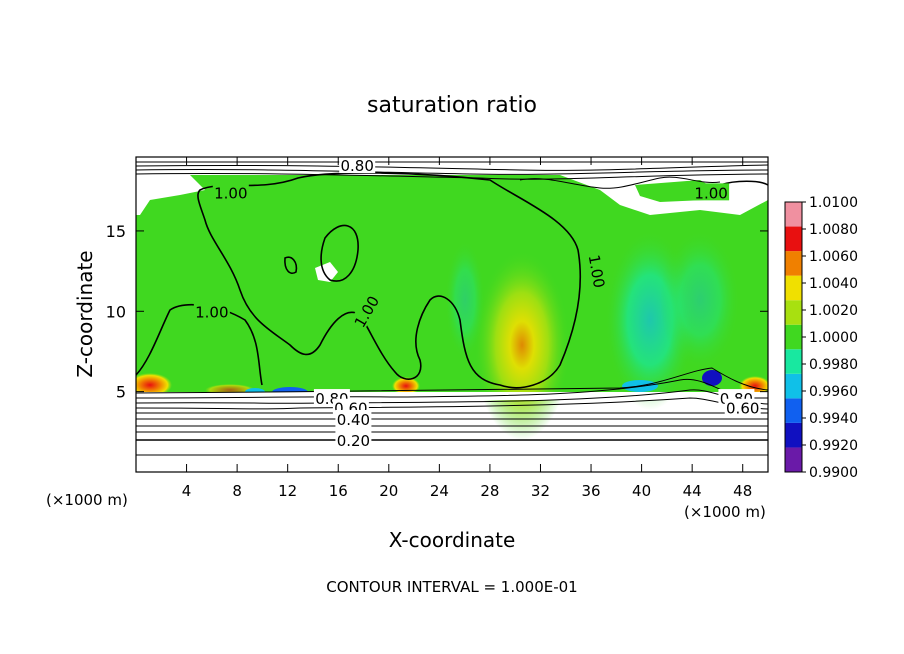 This screenshot has width=904, height=654. Describe the element at coordinates (833, 230) in the screenshot. I see `colorbar-label: 1.0080` at that location.